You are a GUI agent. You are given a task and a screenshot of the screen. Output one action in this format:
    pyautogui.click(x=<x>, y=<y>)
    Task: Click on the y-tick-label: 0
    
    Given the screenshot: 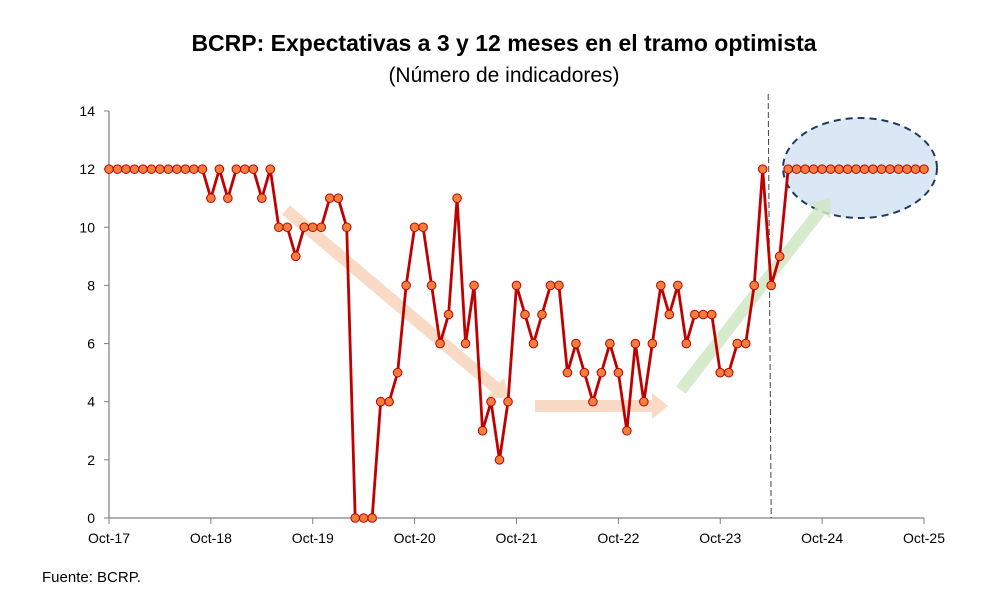 What is the action you would take?
    pyautogui.click(x=91, y=518)
    